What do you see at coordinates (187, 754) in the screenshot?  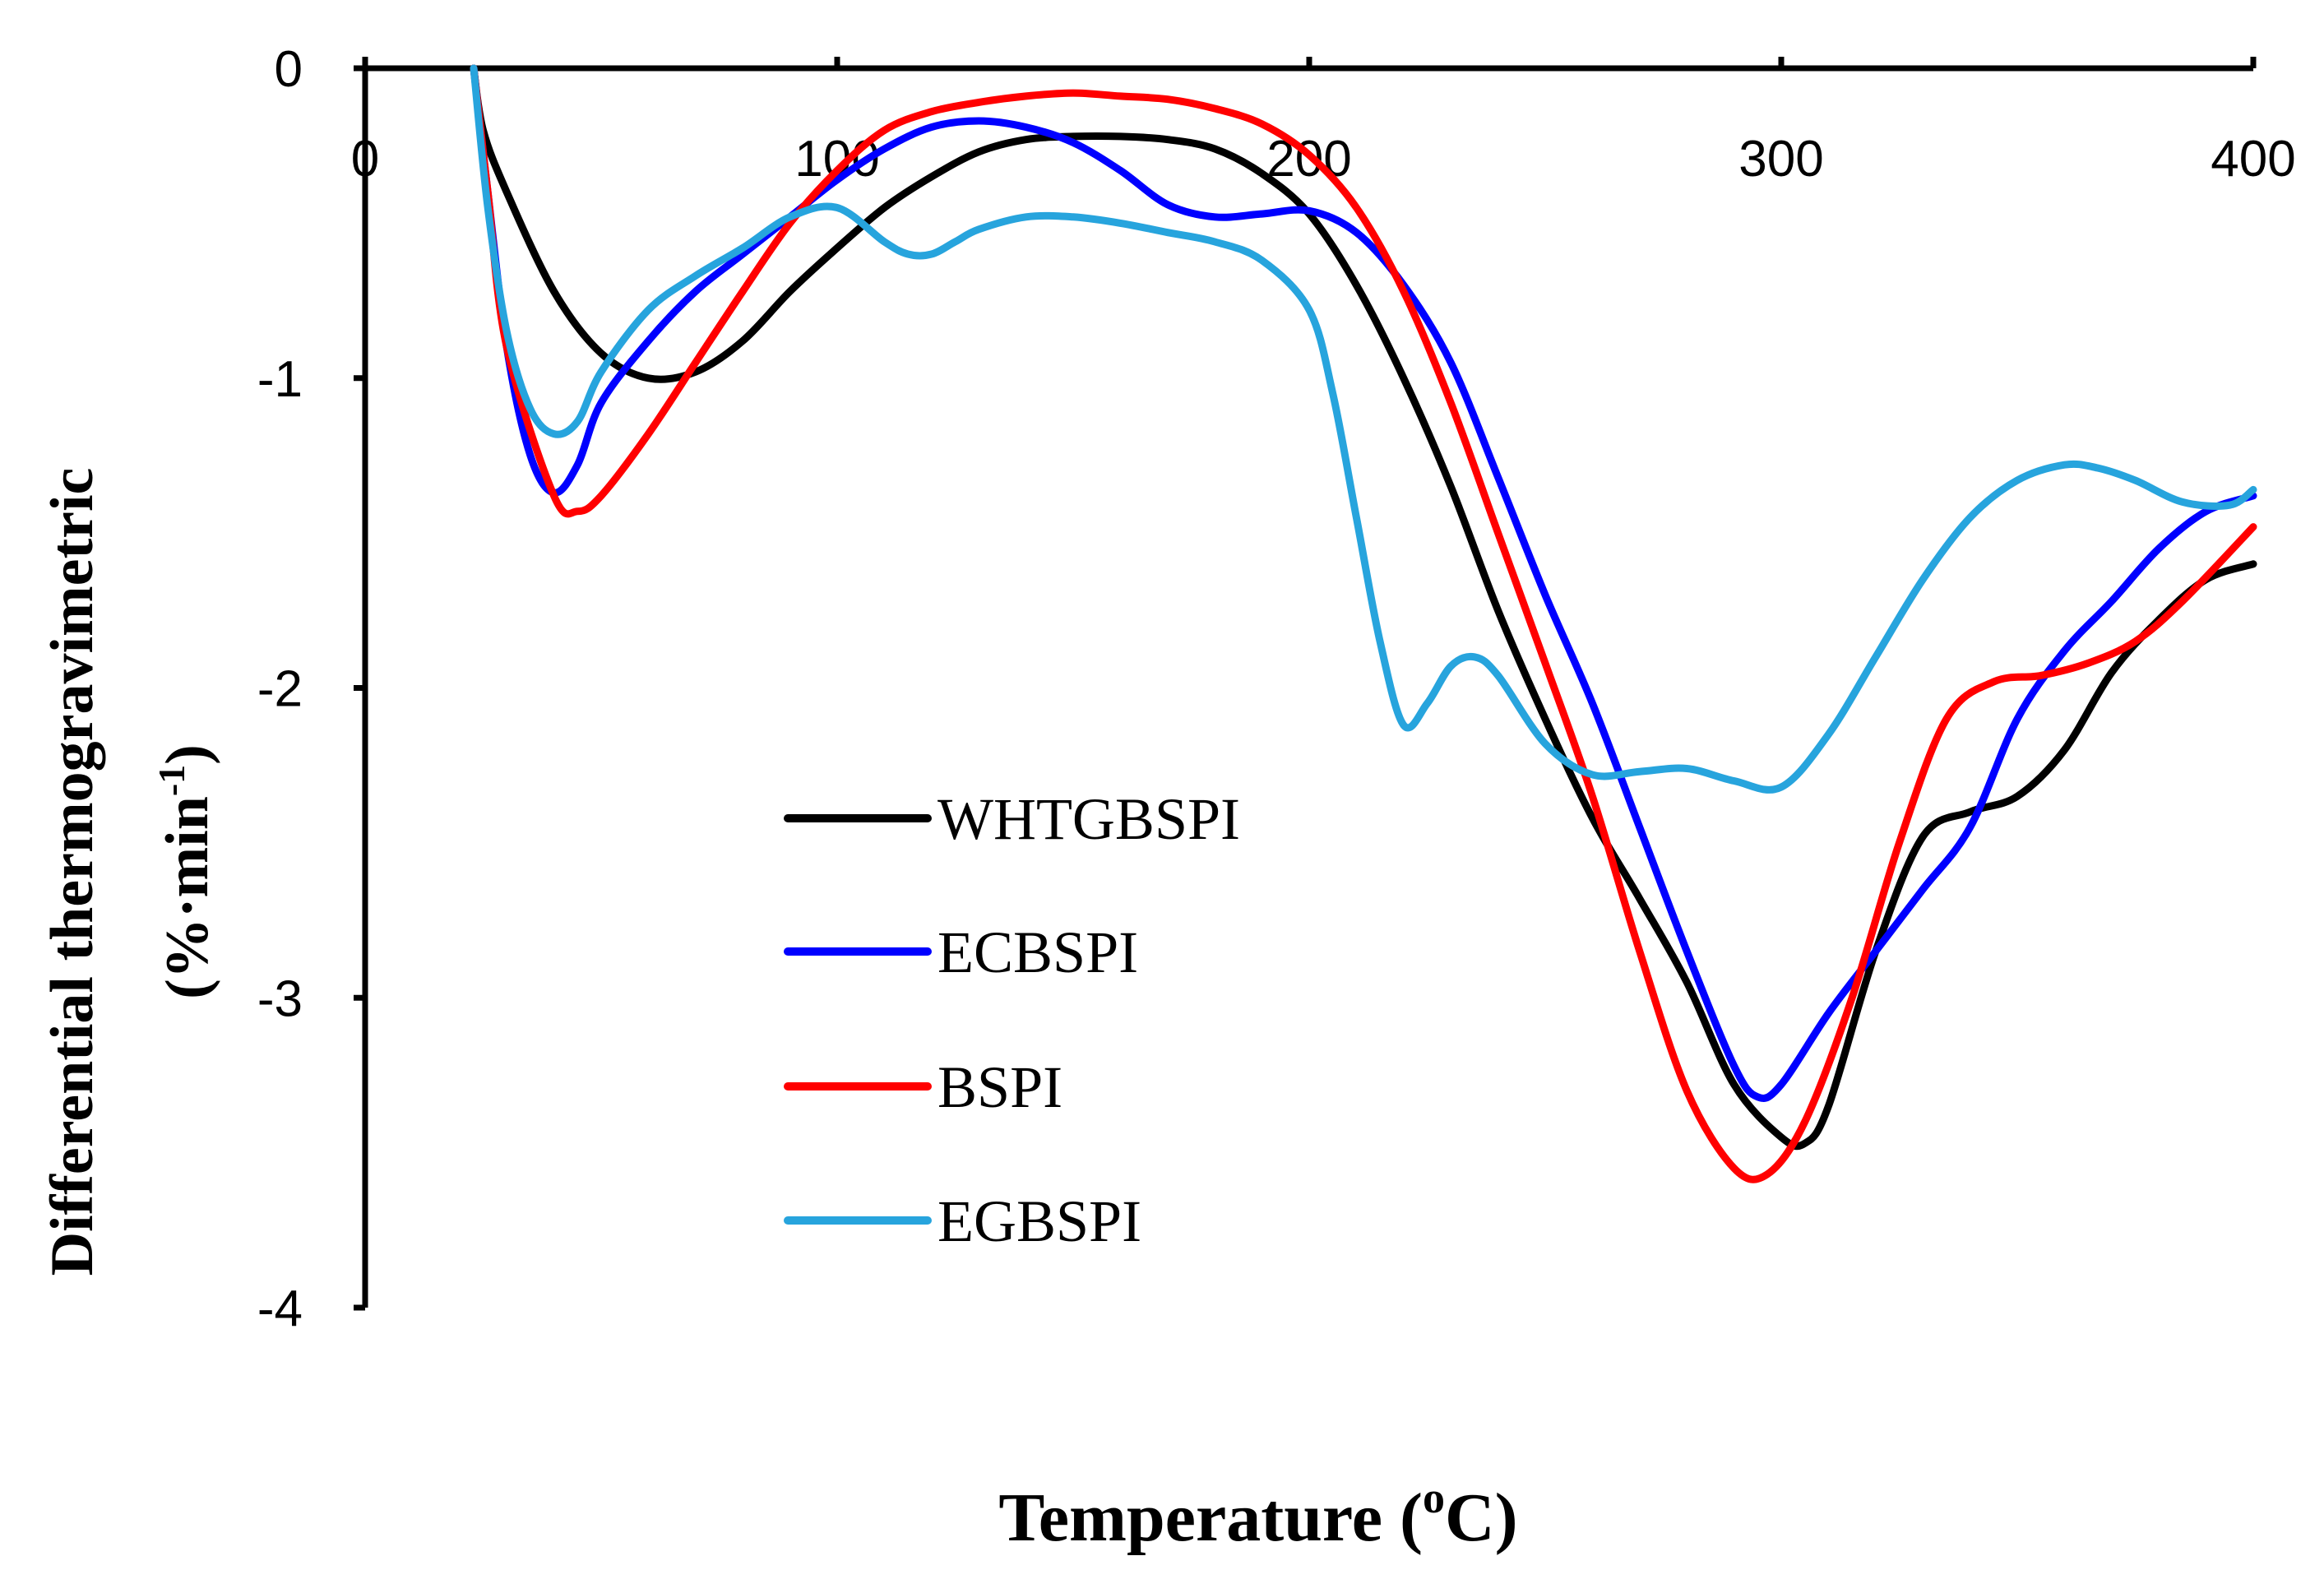 I see `y-axis-label-close: )` at bounding box center [187, 754].